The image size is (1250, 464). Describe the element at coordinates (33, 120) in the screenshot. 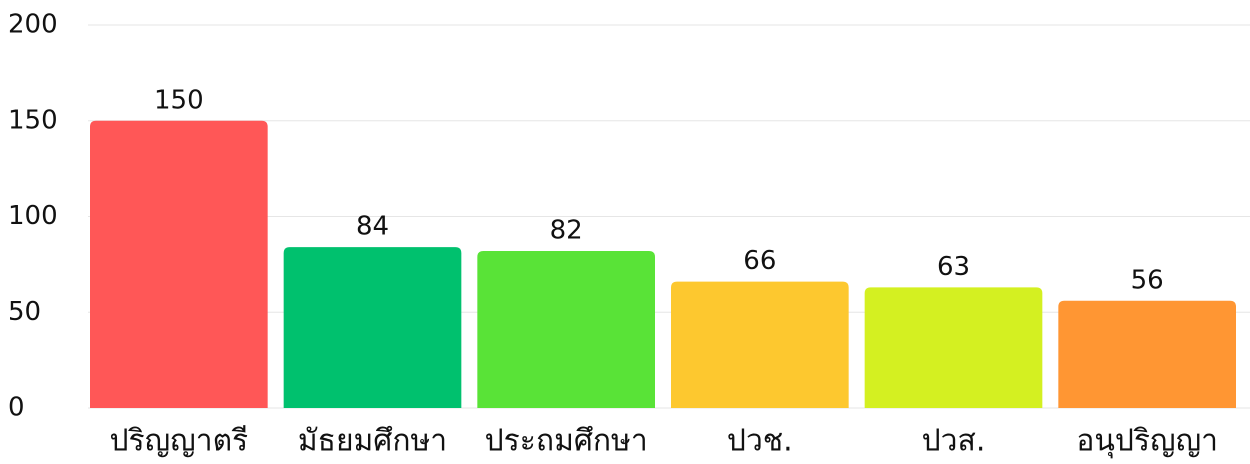

I see `y-tick-label: 150` at that location.